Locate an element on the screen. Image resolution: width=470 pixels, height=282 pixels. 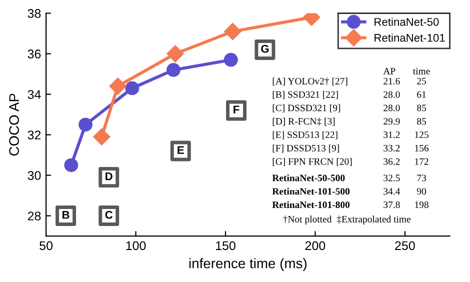
annotation: 61 is located at coordinates (421, 94).